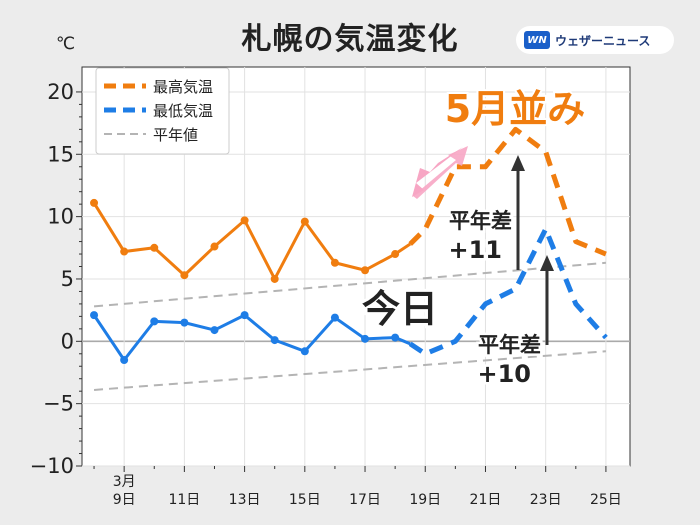  I want to click on y-tick-label: 15, so click(60, 154).